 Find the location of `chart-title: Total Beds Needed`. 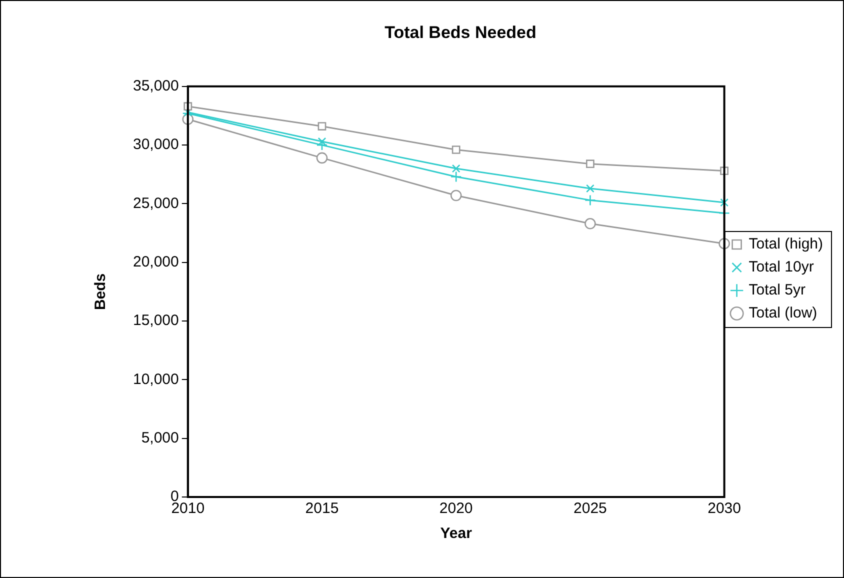

chart-title: Total Beds Needed is located at coordinates (460, 32).